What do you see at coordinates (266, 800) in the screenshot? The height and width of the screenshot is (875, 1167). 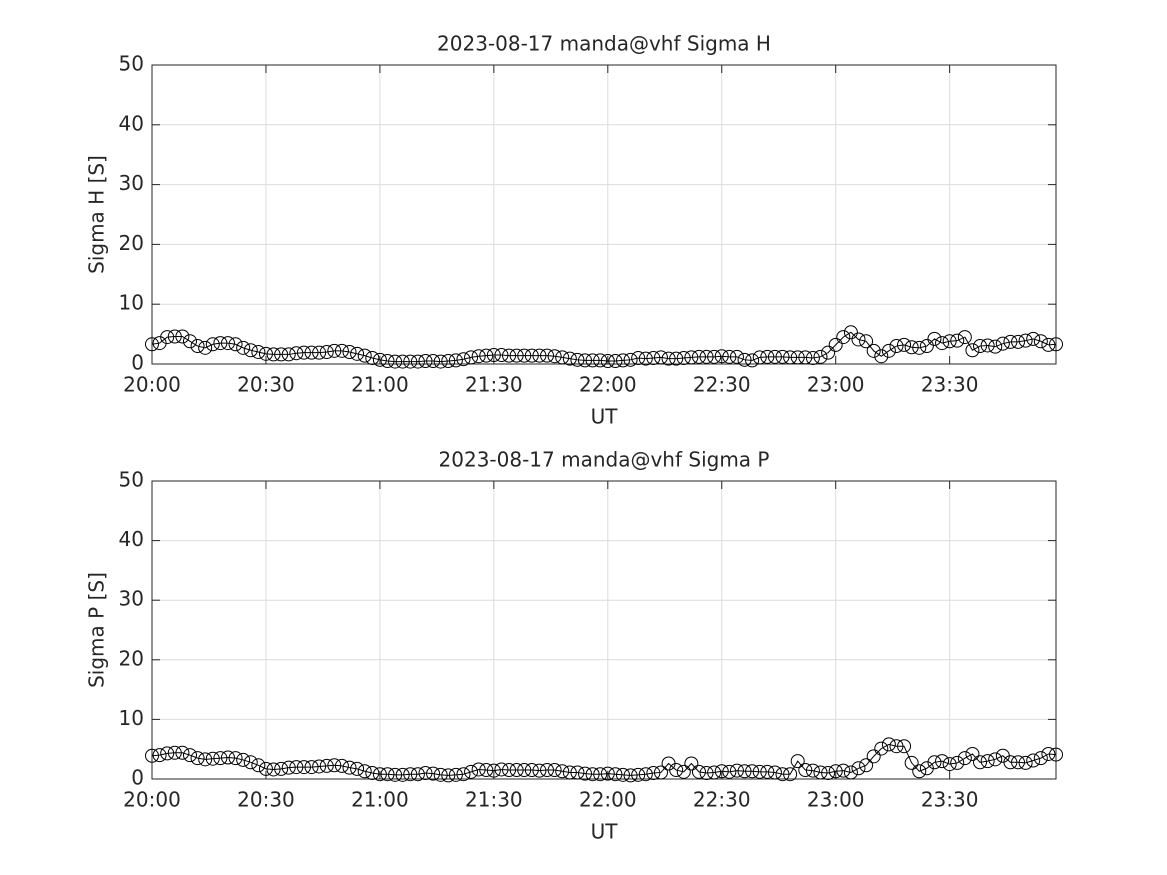 I see `x-tick-label: 20:30` at bounding box center [266, 800].